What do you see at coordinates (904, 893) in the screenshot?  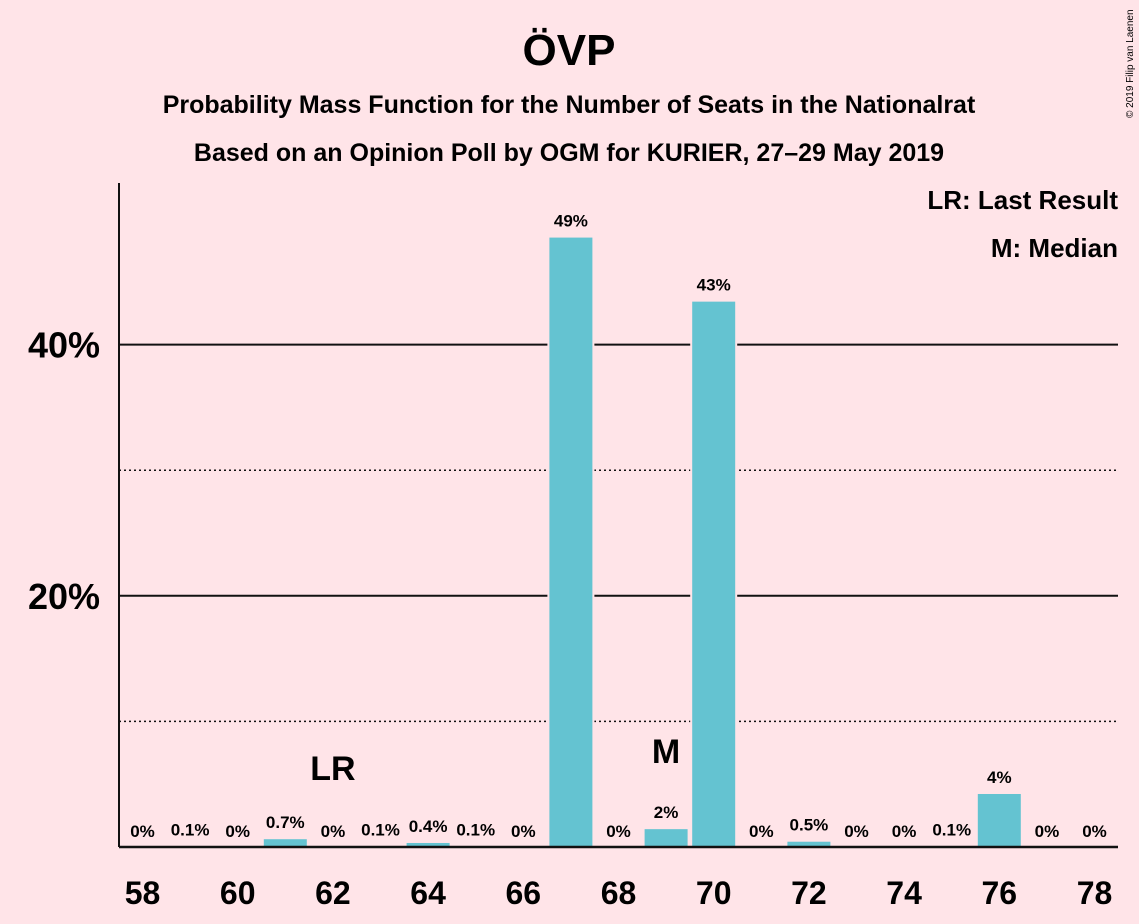 I see `x-tick-label: 74` at bounding box center [904, 893].